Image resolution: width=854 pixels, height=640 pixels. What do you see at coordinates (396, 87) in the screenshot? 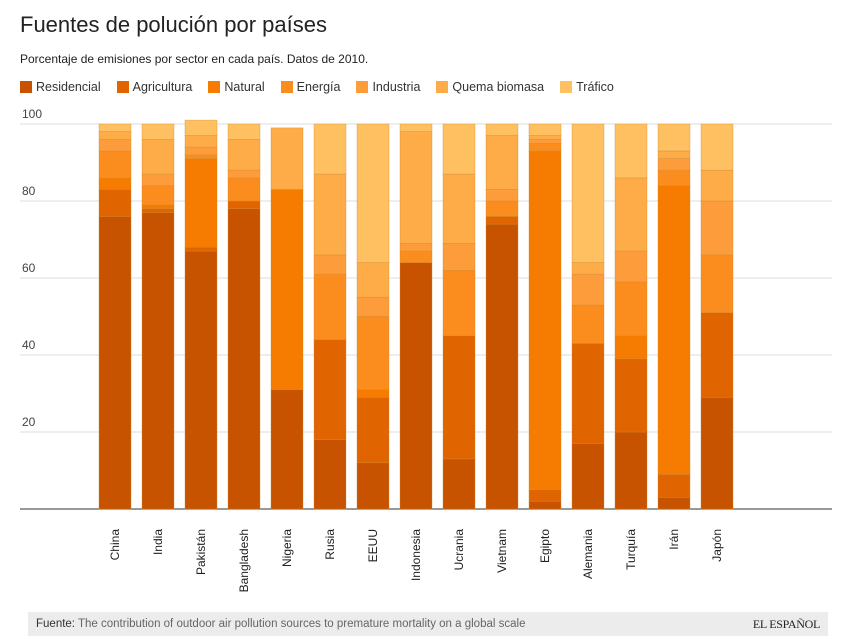
I see `legend-label: Industria` at bounding box center [396, 87].